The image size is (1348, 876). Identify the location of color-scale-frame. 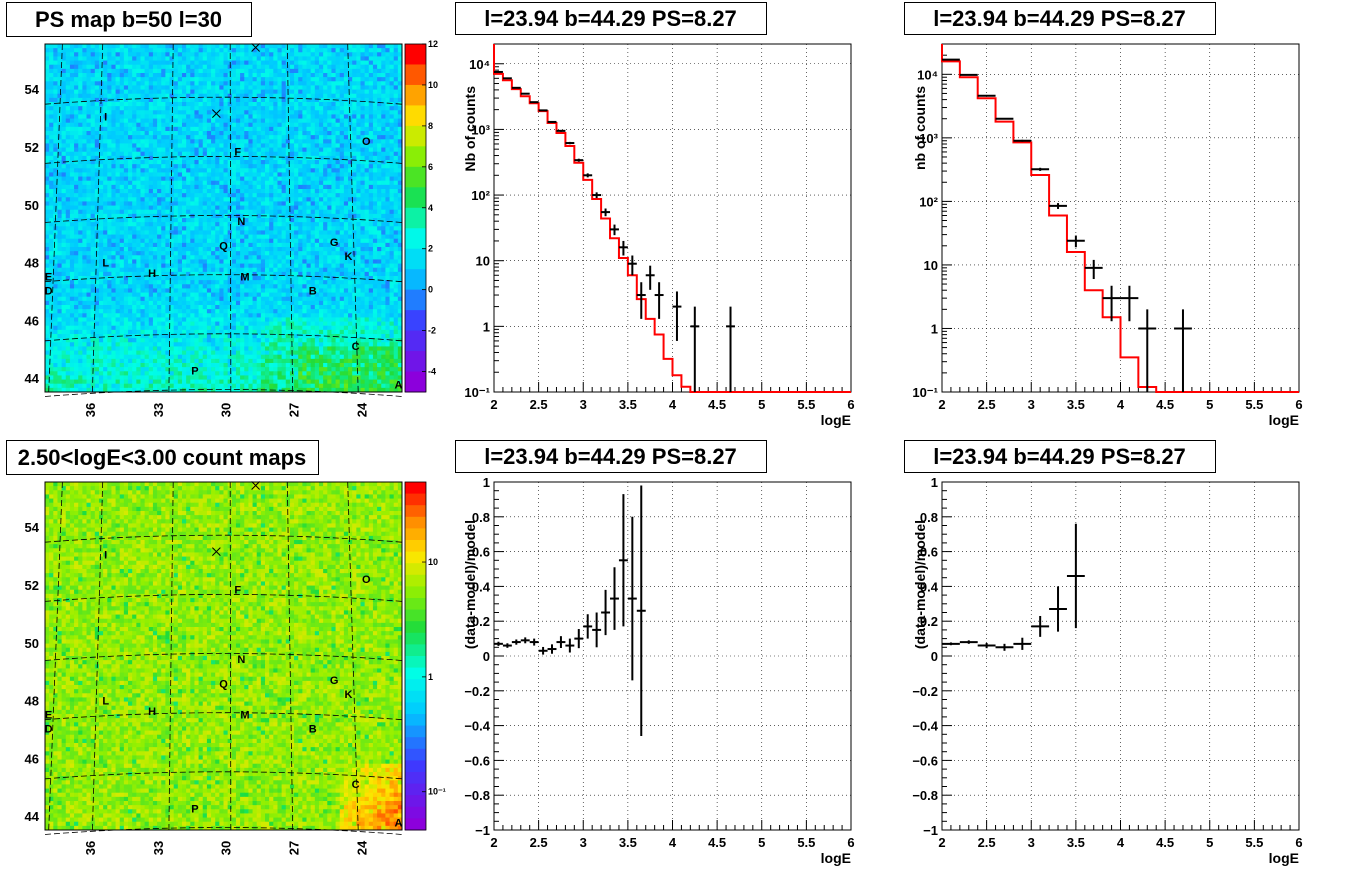
(415, 656).